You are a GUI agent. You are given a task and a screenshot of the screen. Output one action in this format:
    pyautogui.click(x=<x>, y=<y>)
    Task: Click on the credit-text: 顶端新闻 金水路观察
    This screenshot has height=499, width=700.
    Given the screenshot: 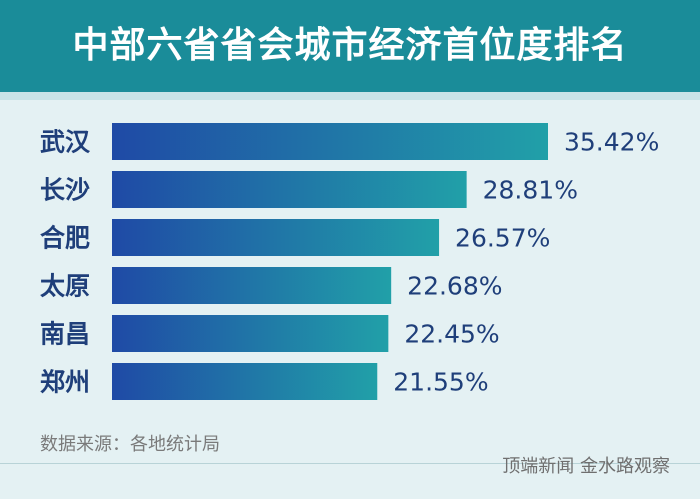 What is the action you would take?
    pyautogui.click(x=586, y=466)
    